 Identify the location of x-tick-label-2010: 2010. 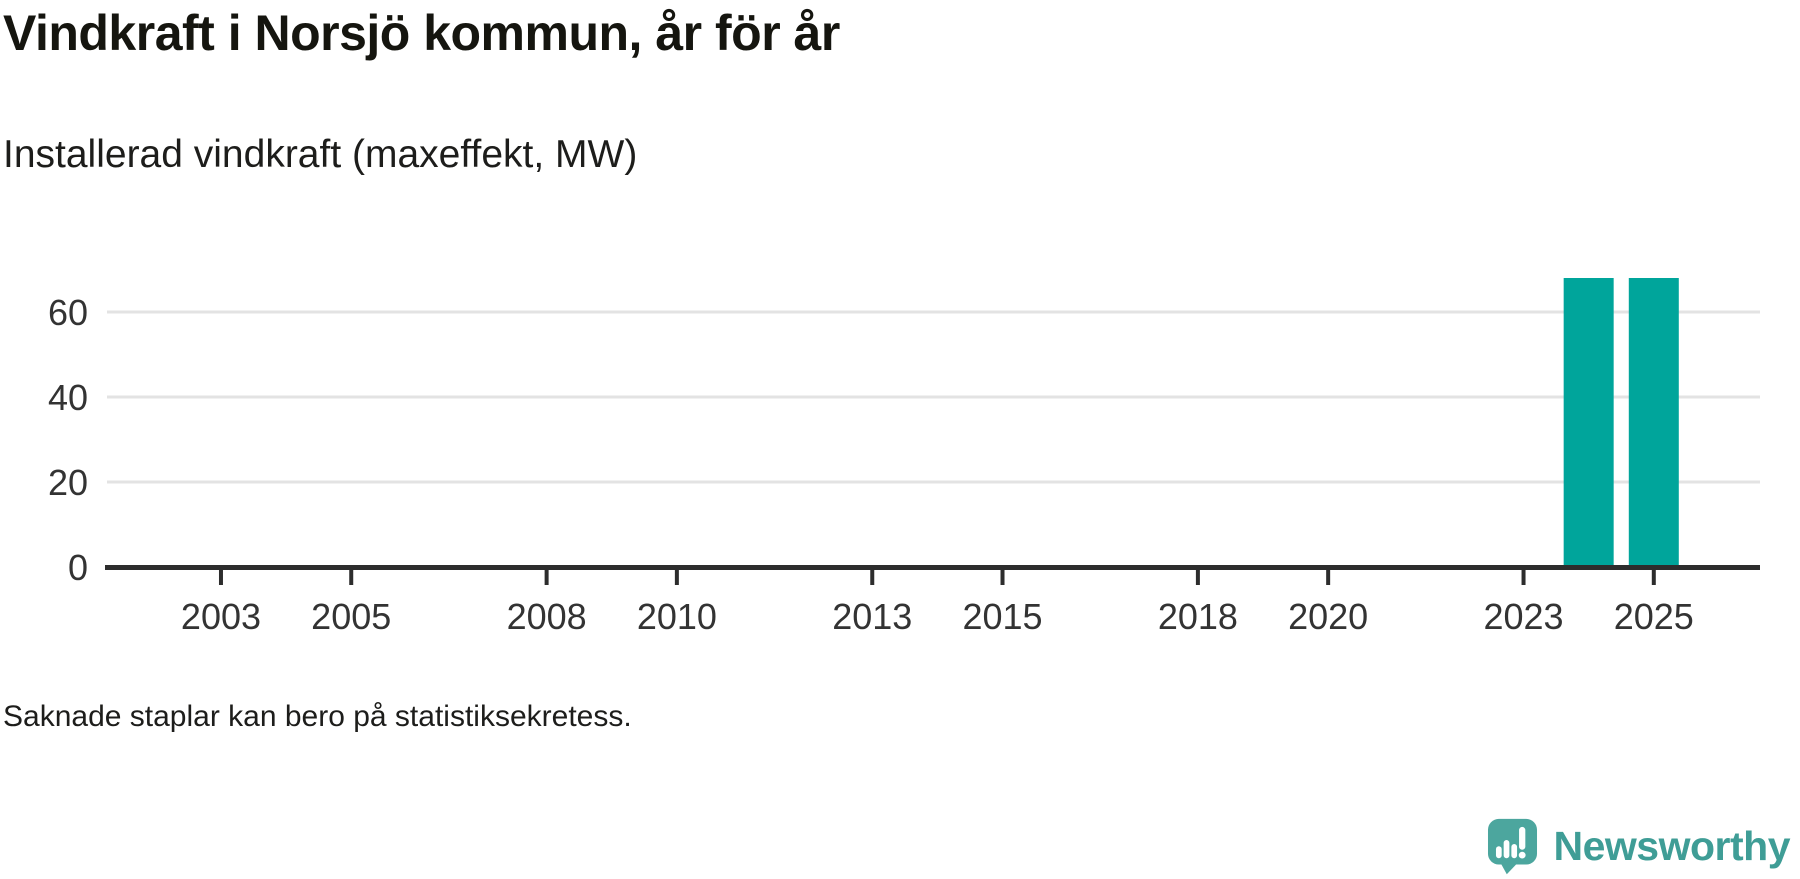
(677, 616).